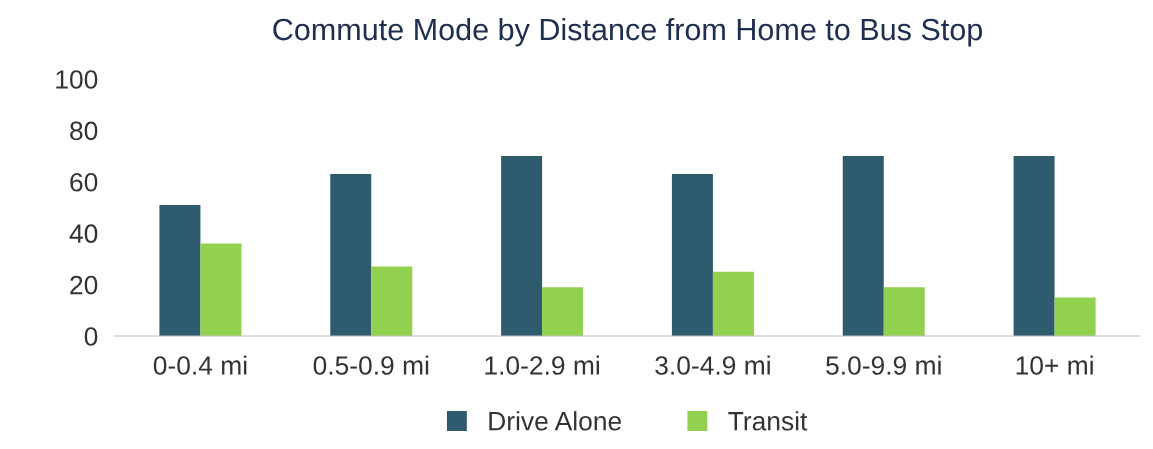  I want to click on x-tick-label: 1.0-2.9 mi, so click(542, 365).